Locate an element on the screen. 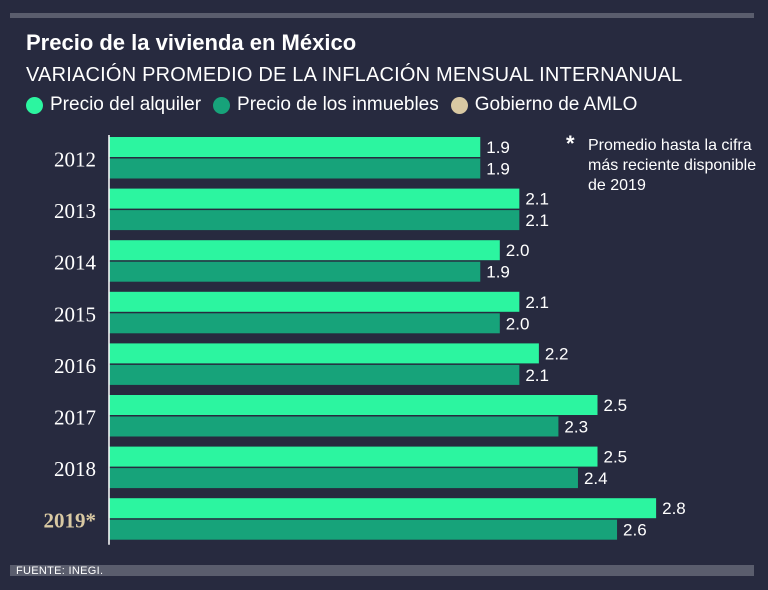 Image resolution: width=768 pixels, height=590 pixels. value-label-inmuebles-2015: 2.0 is located at coordinates (518, 323).